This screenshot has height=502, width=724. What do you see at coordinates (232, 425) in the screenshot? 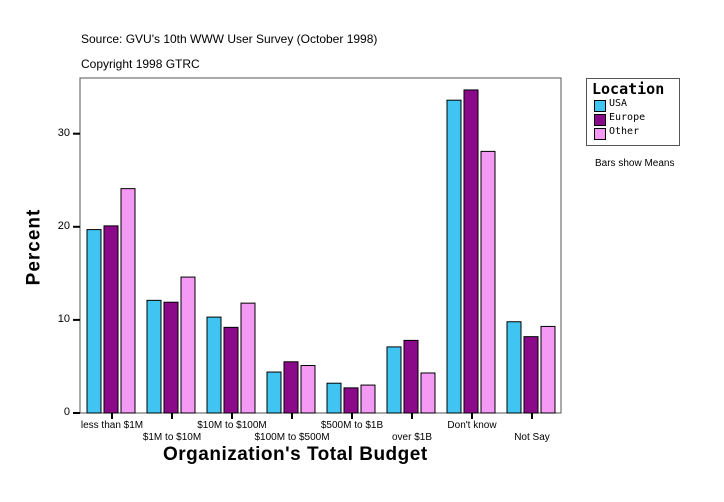
I see `x-tick-label: $10M to $100M` at bounding box center [232, 425].